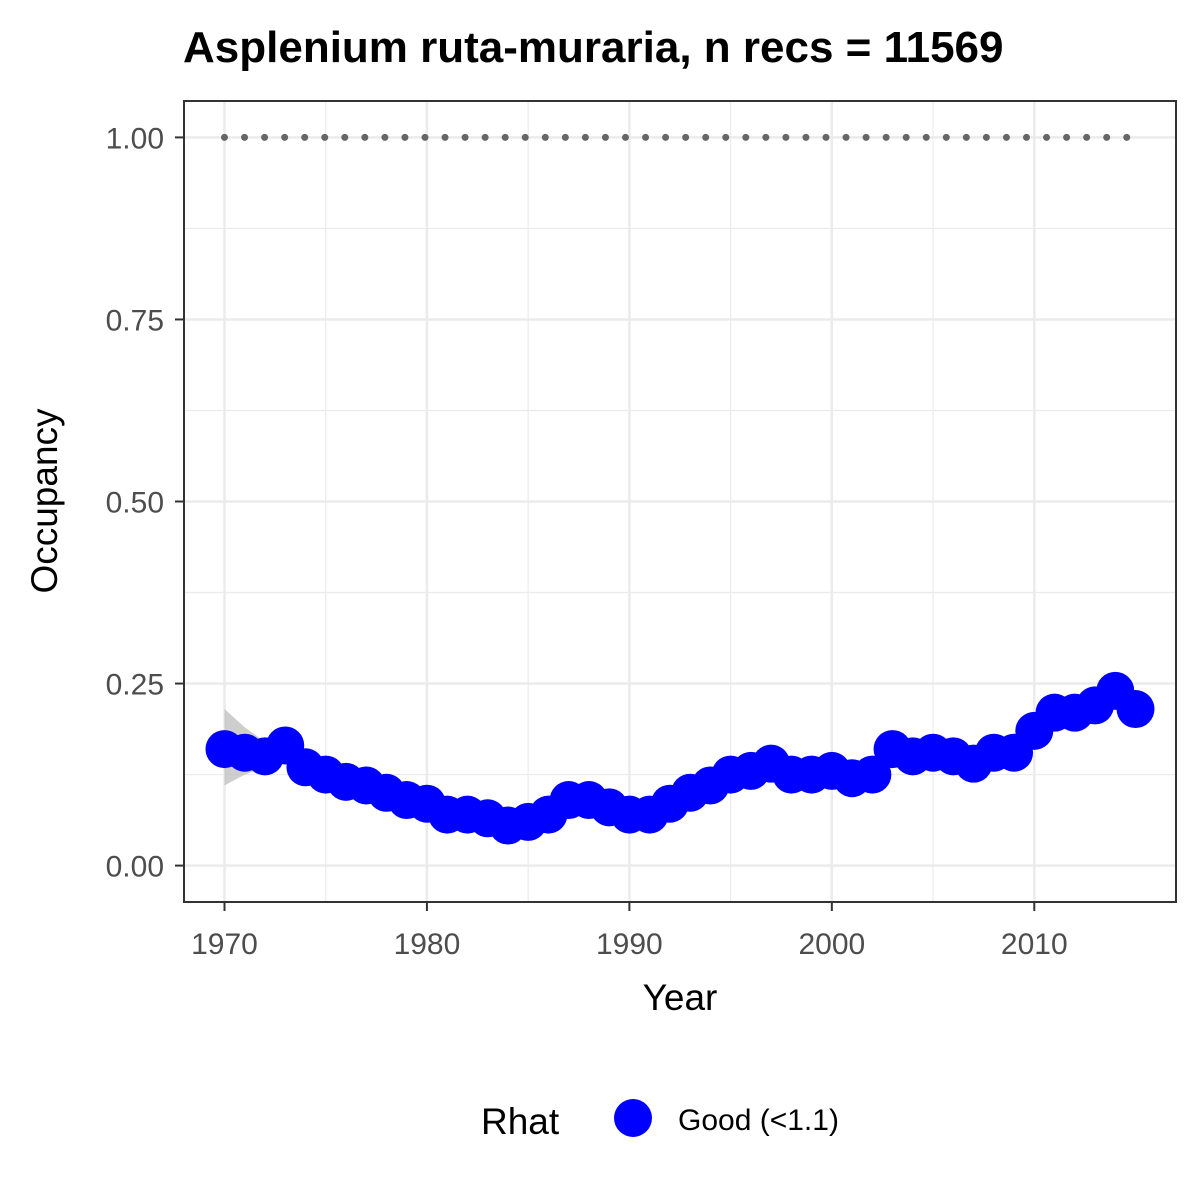 This screenshot has width=1200, height=1200. What do you see at coordinates (1034, 944) in the screenshot?
I see `x-tick-label: 2010` at bounding box center [1034, 944].